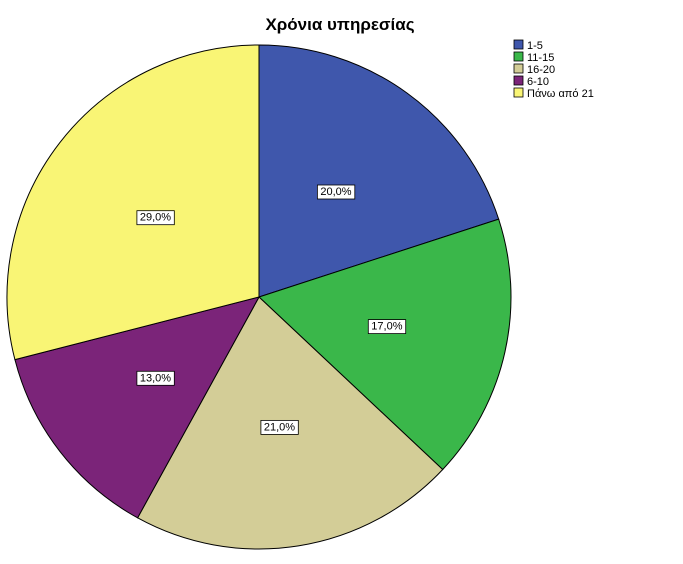 This screenshot has height=564, width=683. What do you see at coordinates (535, 46) in the screenshot?
I see `legend-label-1-5: 1-5` at bounding box center [535, 46].